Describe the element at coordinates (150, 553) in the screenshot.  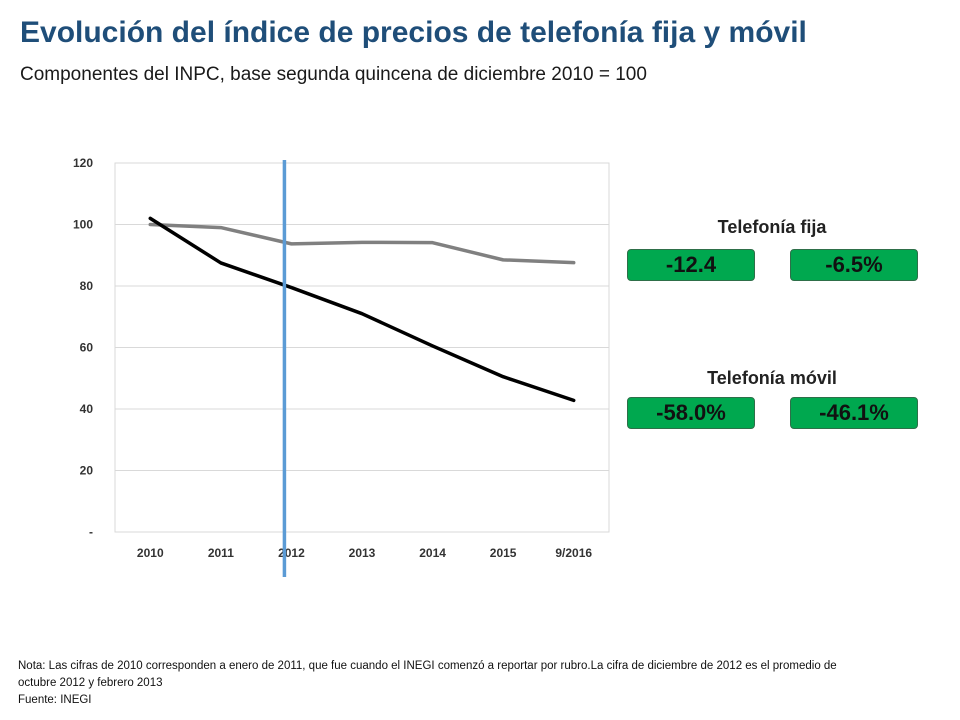
I see `x-tick-label: 2010` at that location.